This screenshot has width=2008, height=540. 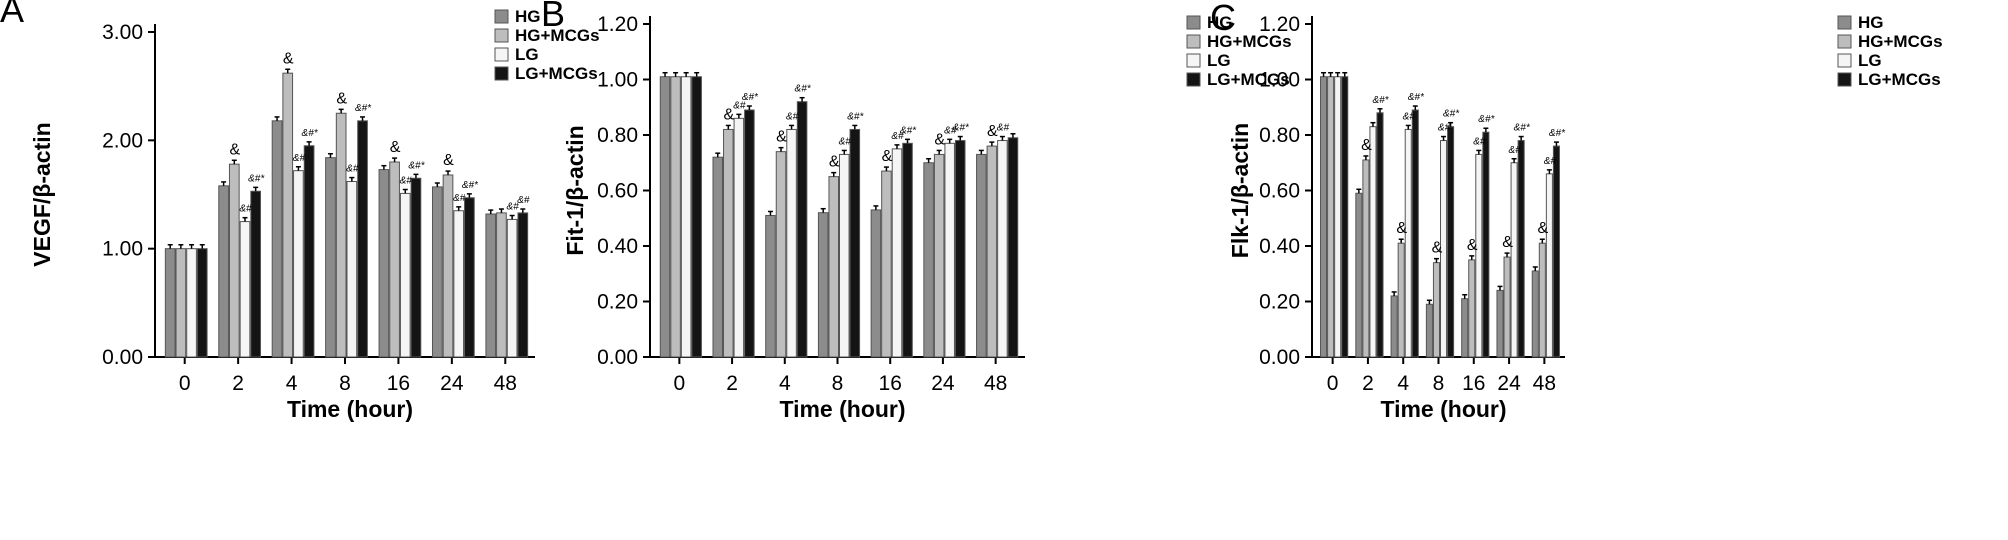 What do you see at coordinates (1439, 383) in the screenshot?
I see `x-tick-label: 8` at bounding box center [1439, 383].